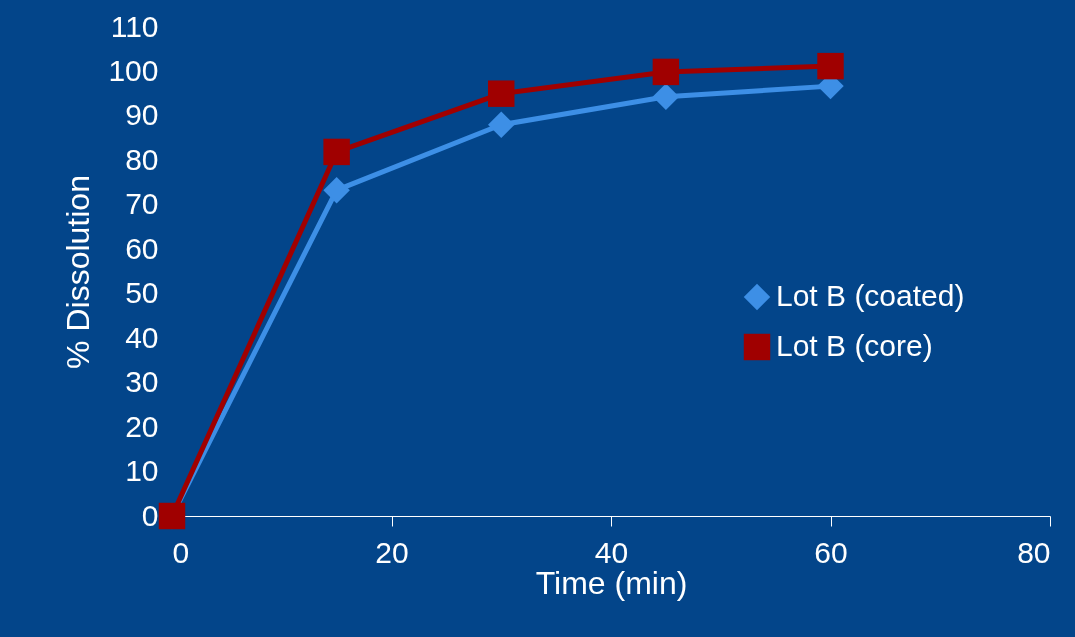 This screenshot has width=1075, height=637. Describe the element at coordinates (870, 295) in the screenshot. I see `legend-label: Lot B (coated)` at that location.